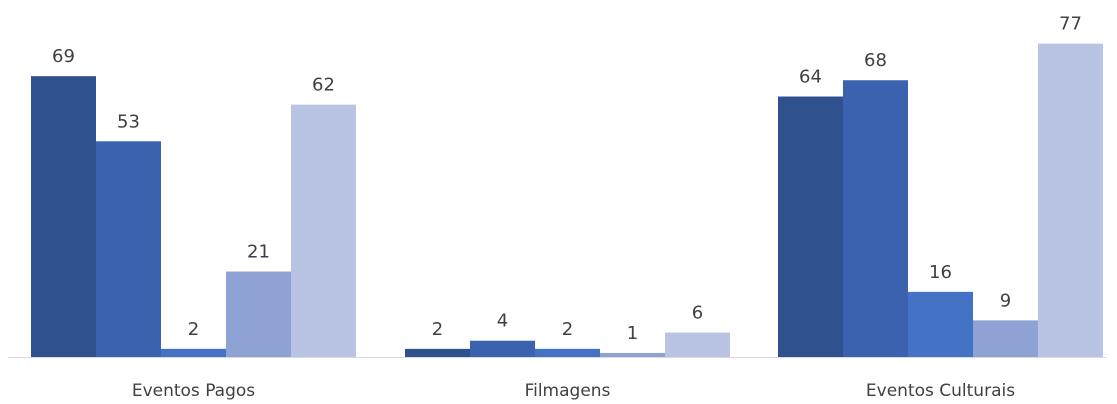 This screenshot has height=404, width=1117. Describe the element at coordinates (940, 391) in the screenshot. I see `category-label: Eventos Culturais` at that location.